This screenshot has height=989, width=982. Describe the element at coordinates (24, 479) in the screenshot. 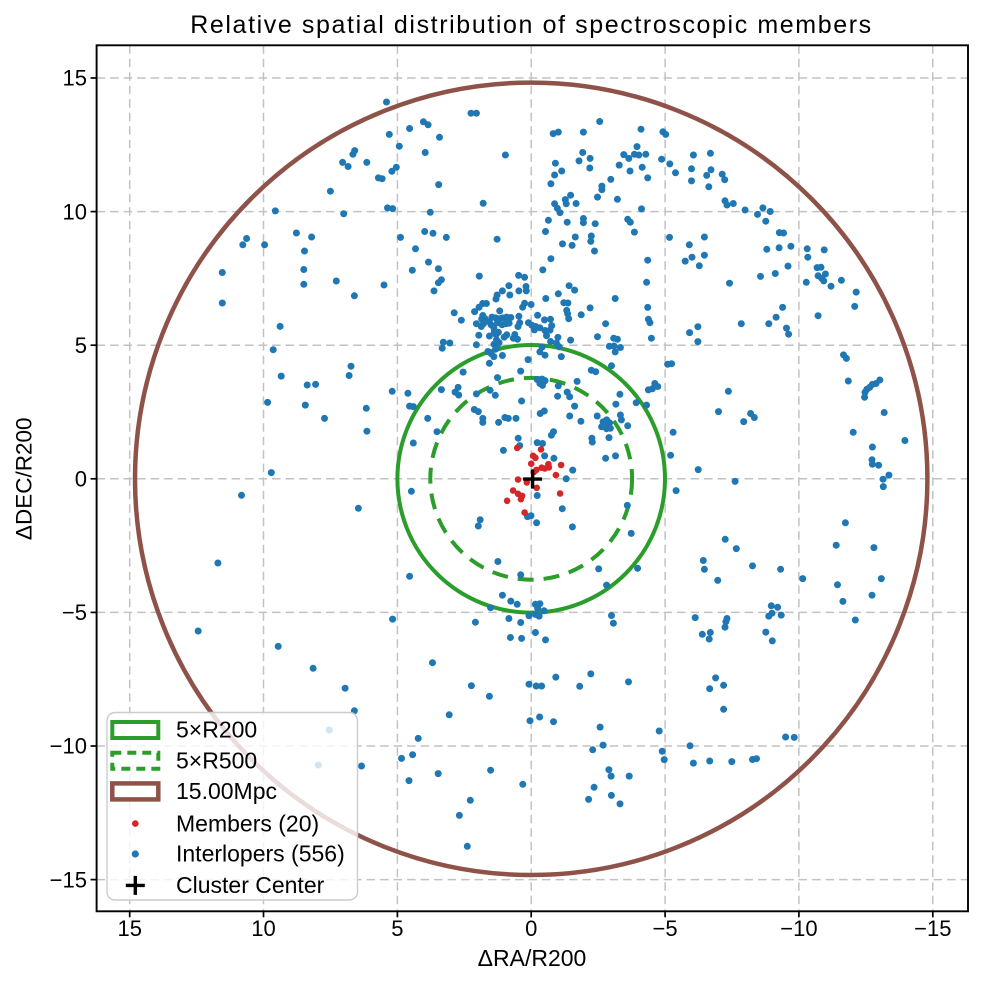

I see `svg-text: ΔDEC/R200` at that location.